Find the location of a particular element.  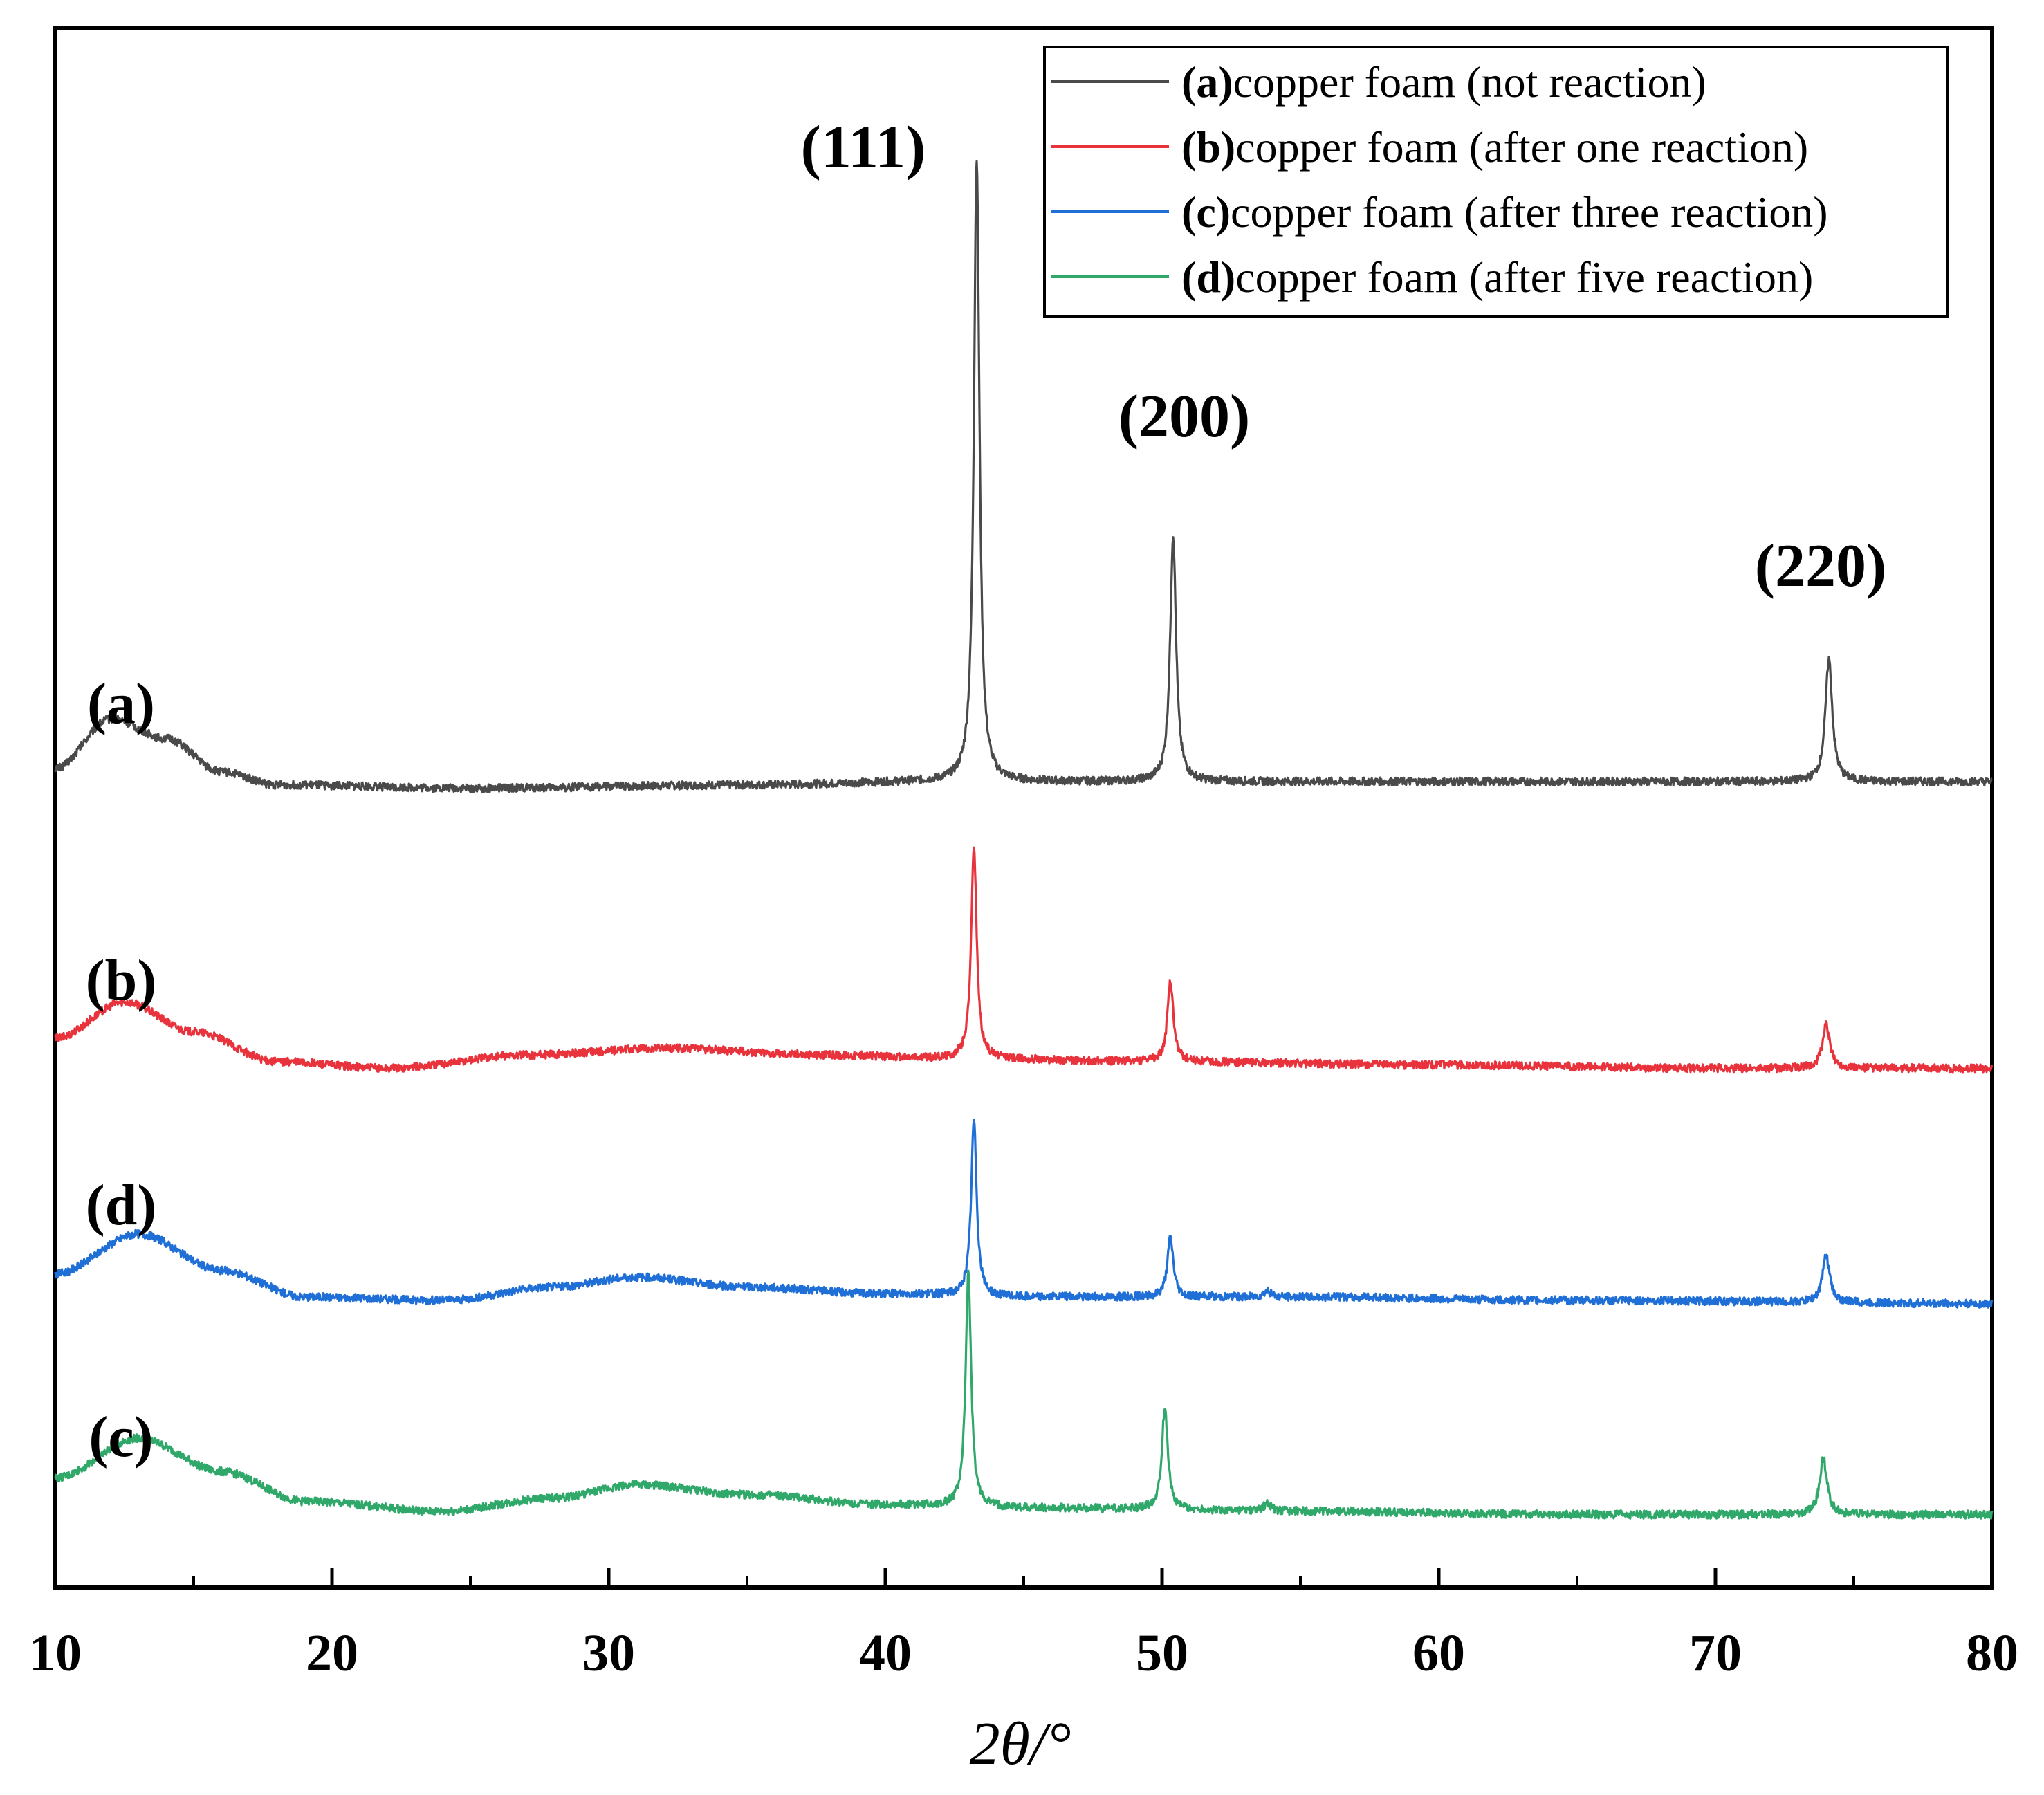

x-axis-title: 2θ/° is located at coordinates (1020, 1744).